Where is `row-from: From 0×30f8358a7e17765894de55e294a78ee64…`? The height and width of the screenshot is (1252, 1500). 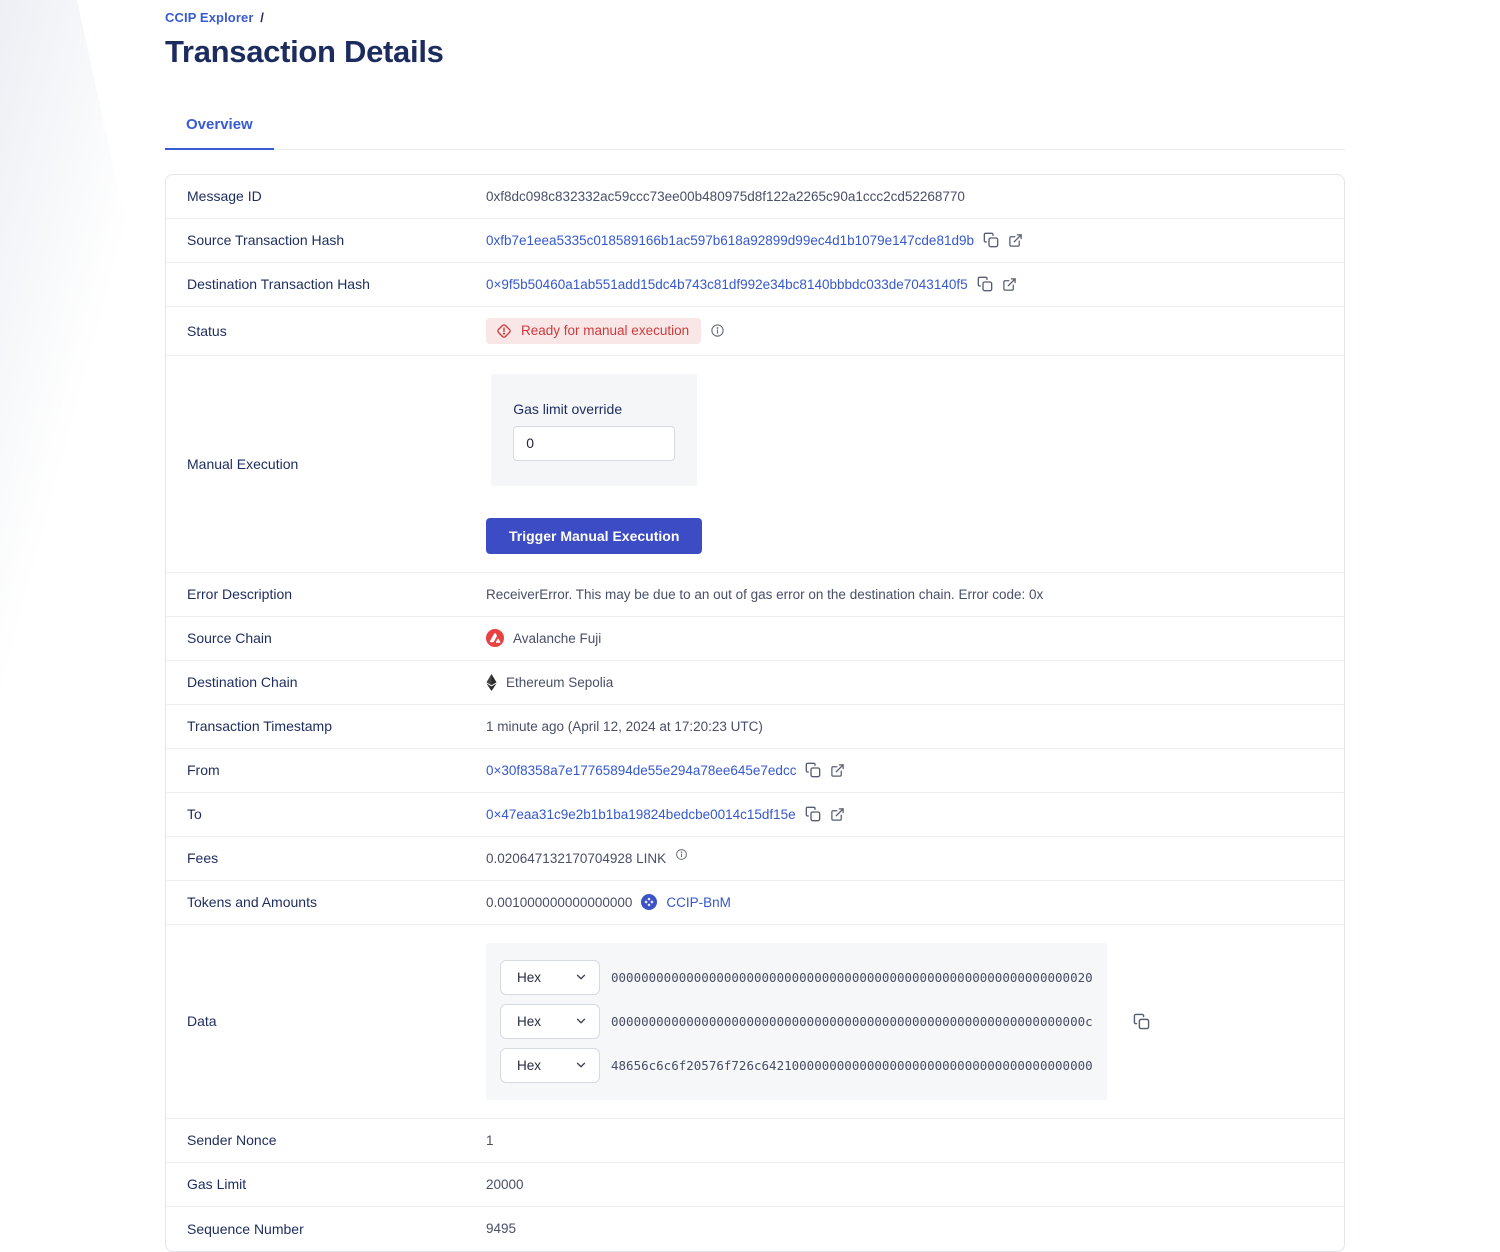
row-from: From 0×30f8358a7e17765894de55e294a78ee64… is located at coordinates (755, 771).